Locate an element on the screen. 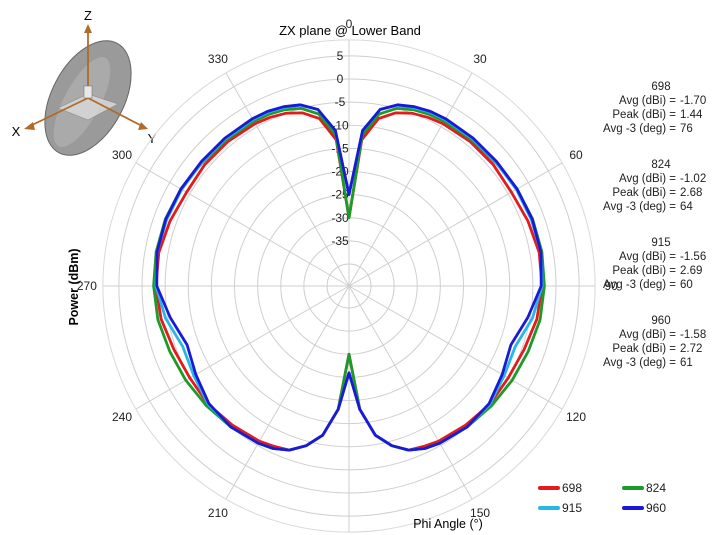 This screenshot has width=722, height=535. stat-value: 1.44 is located at coordinates (691, 115).